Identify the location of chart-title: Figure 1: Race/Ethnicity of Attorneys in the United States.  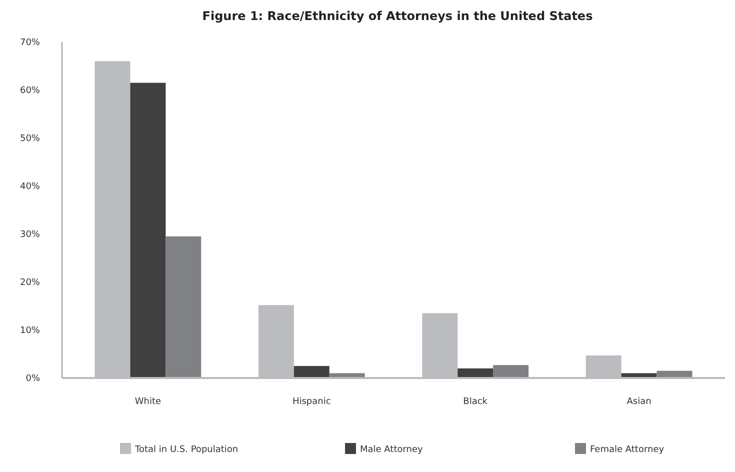
(397, 16).